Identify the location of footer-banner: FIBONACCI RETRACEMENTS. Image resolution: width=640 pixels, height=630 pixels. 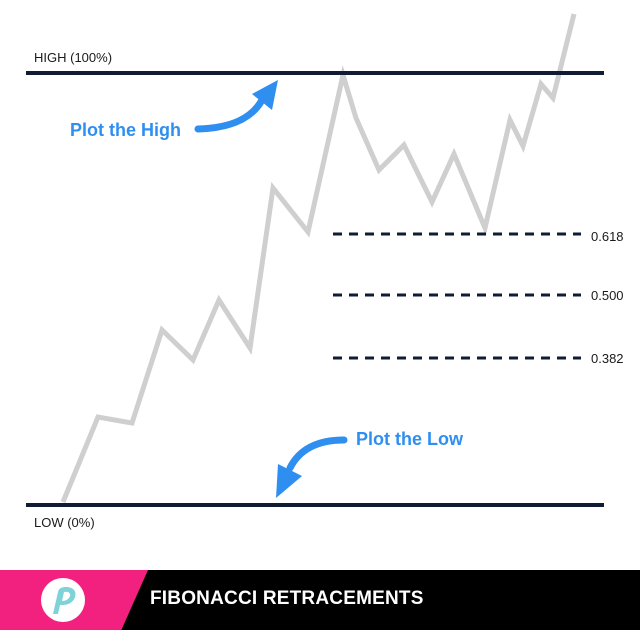
(320, 600).